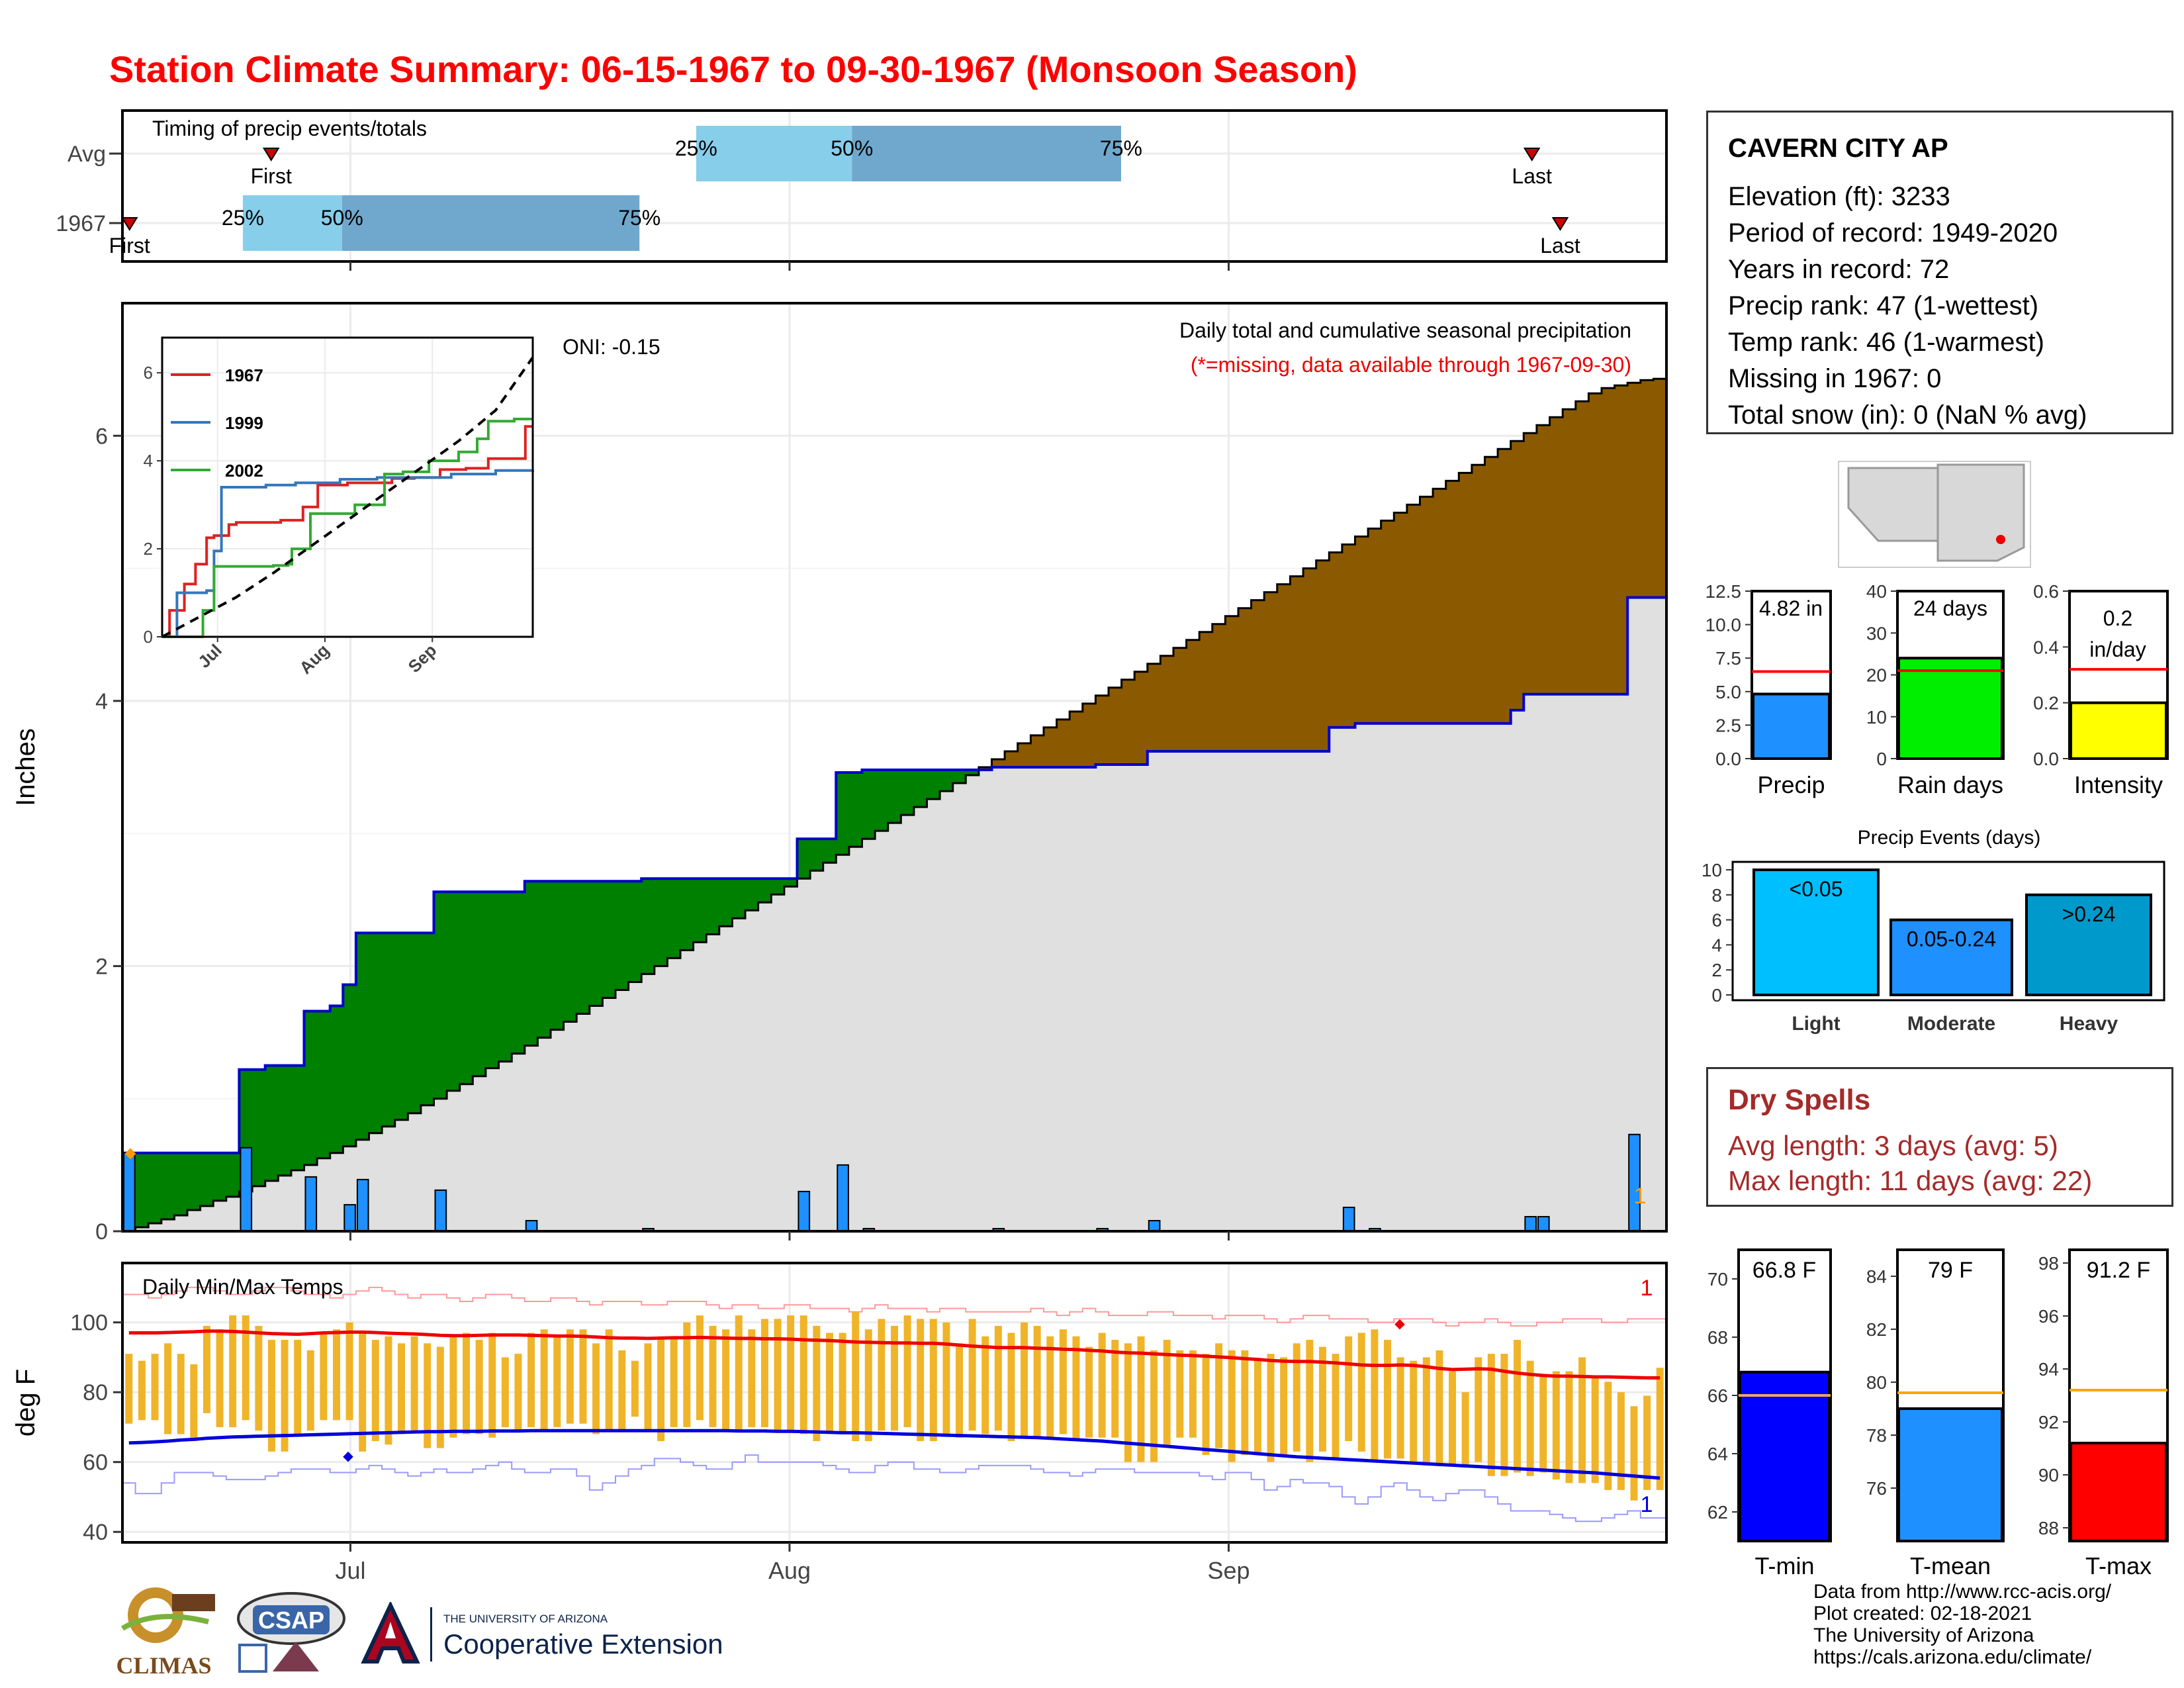 This screenshot has width=2184, height=1688. I want to click on climas-logo: CLIMAS, so click(163, 1630).